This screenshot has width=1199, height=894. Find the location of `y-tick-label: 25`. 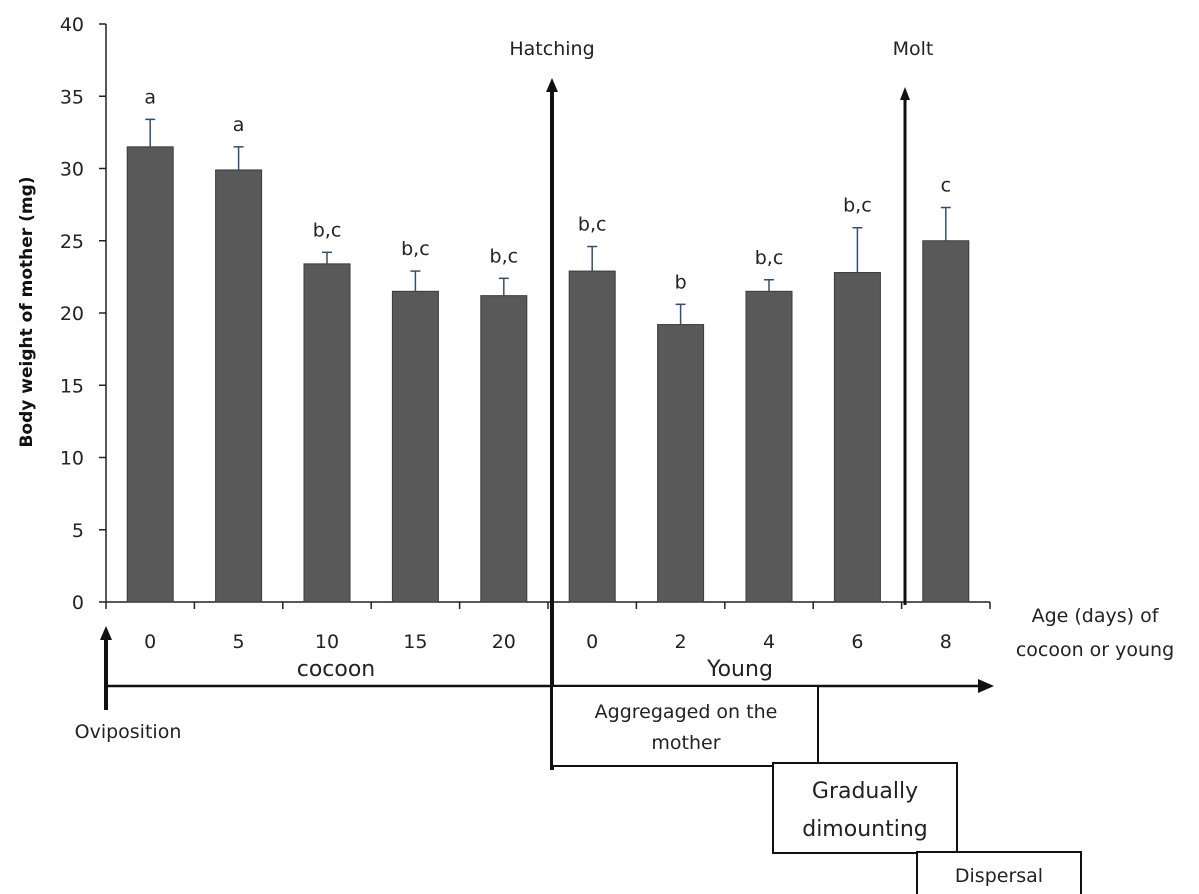

y-tick-label: 25 is located at coordinates (72, 242).